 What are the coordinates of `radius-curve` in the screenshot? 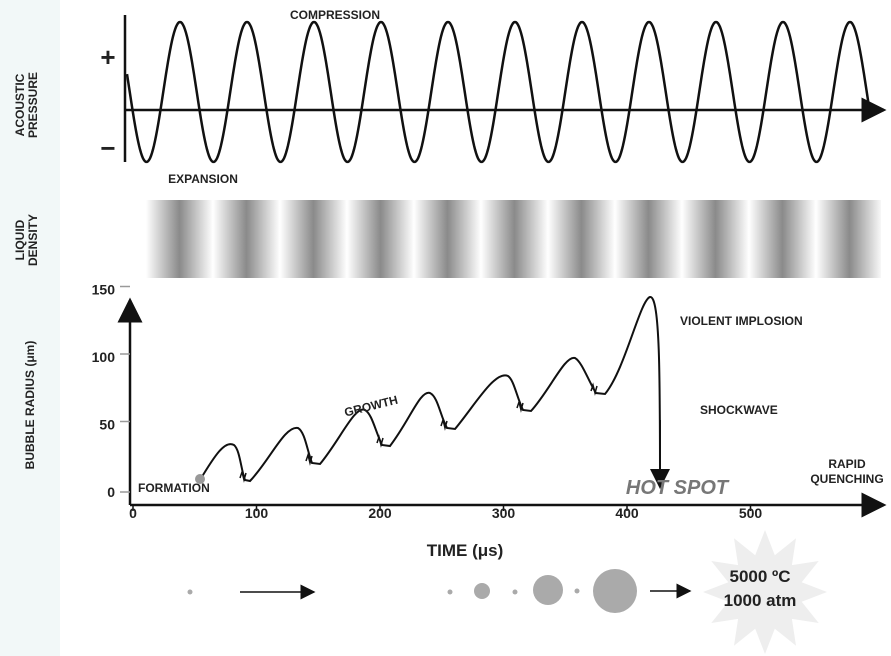 It's located at (430, 389).